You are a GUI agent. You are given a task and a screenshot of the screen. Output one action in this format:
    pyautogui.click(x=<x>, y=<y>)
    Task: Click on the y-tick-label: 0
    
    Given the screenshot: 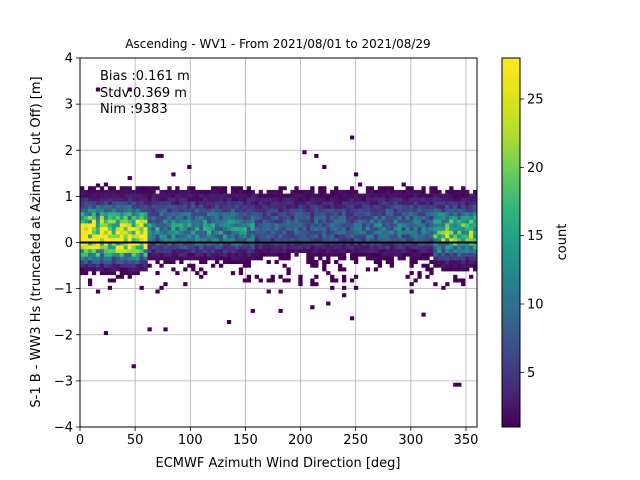 What is the action you would take?
    pyautogui.click(x=69, y=243)
    